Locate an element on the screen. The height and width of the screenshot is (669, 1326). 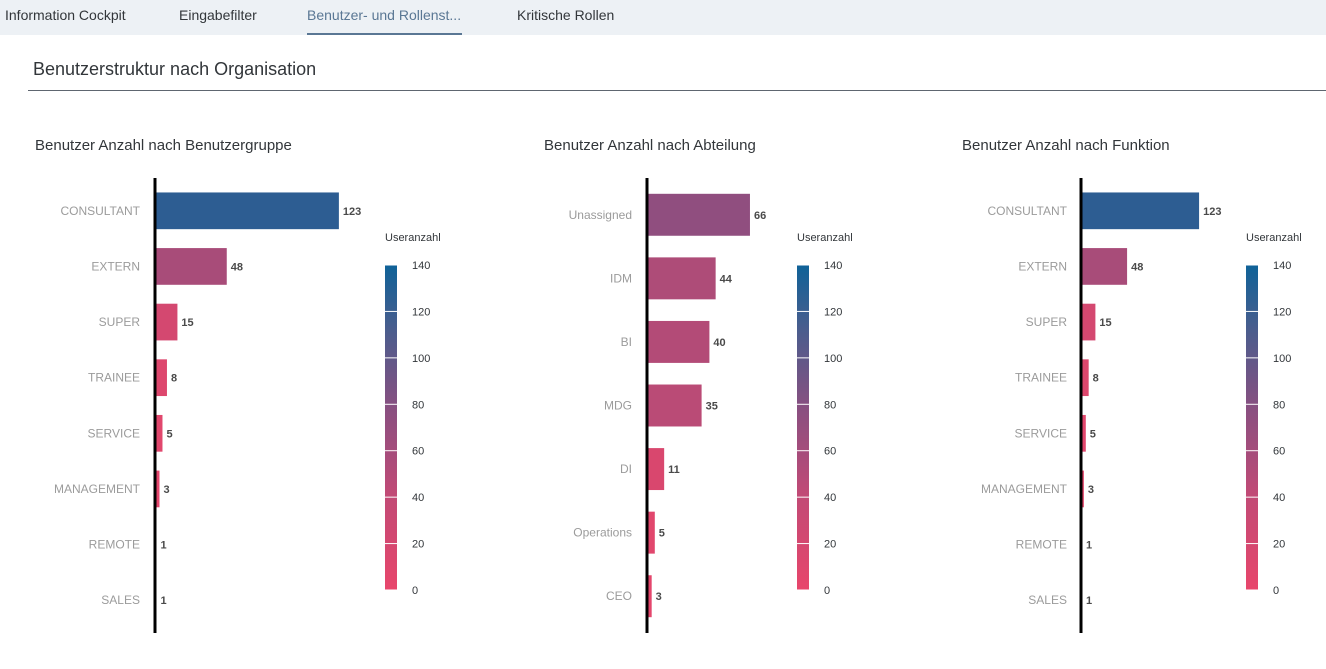
legend-tick-2-7: 0 is located at coordinates (1276, 591).